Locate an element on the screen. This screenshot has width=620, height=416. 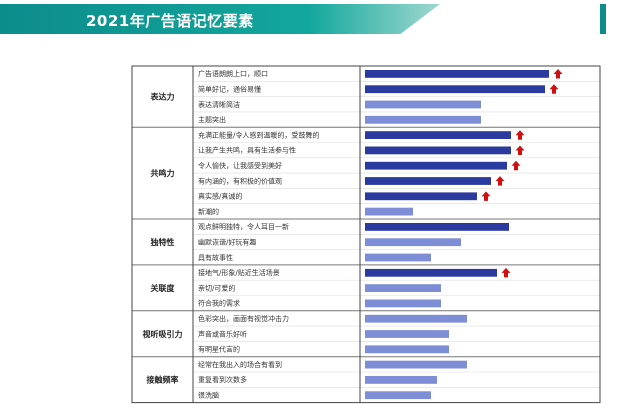
item-label: 令人愉快，让我感受到美好 is located at coordinates (240, 165).